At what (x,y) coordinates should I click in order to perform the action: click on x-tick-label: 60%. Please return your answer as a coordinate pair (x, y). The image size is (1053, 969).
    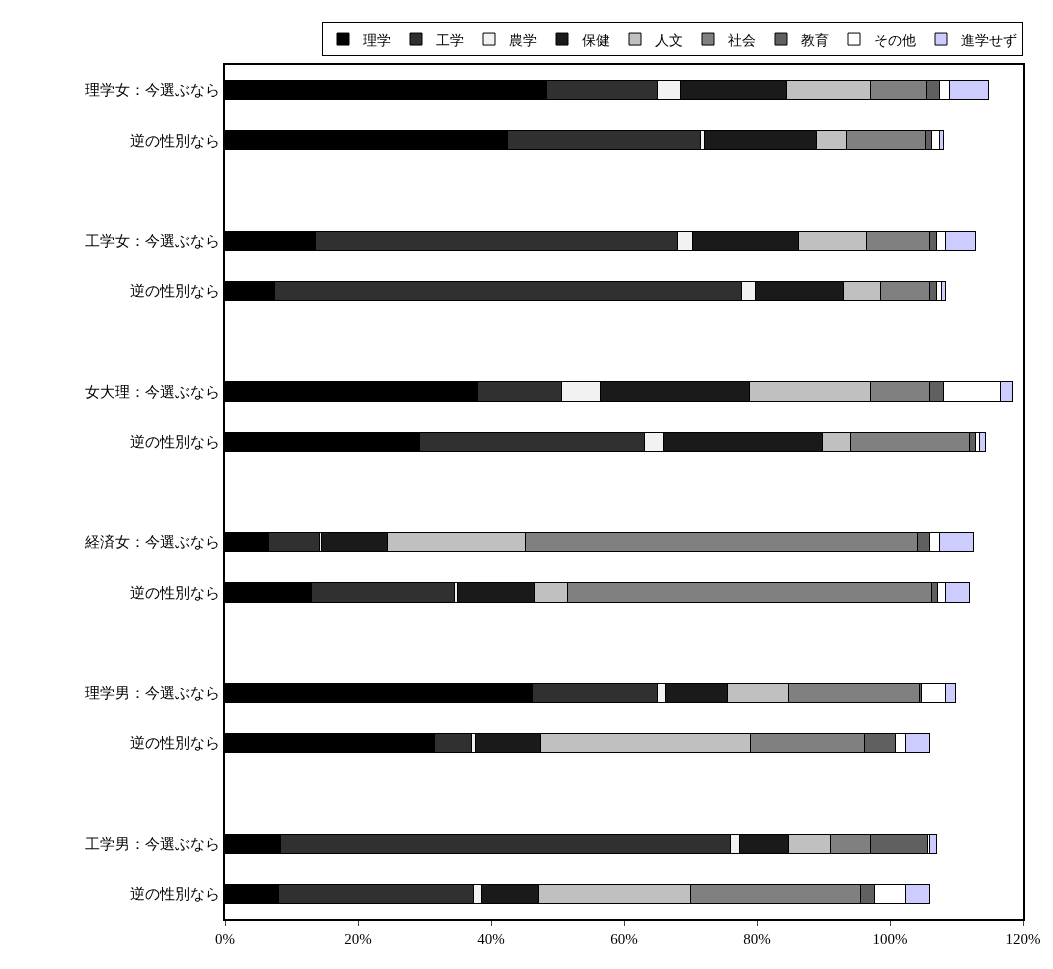
    Looking at the image, I should click on (624, 938).